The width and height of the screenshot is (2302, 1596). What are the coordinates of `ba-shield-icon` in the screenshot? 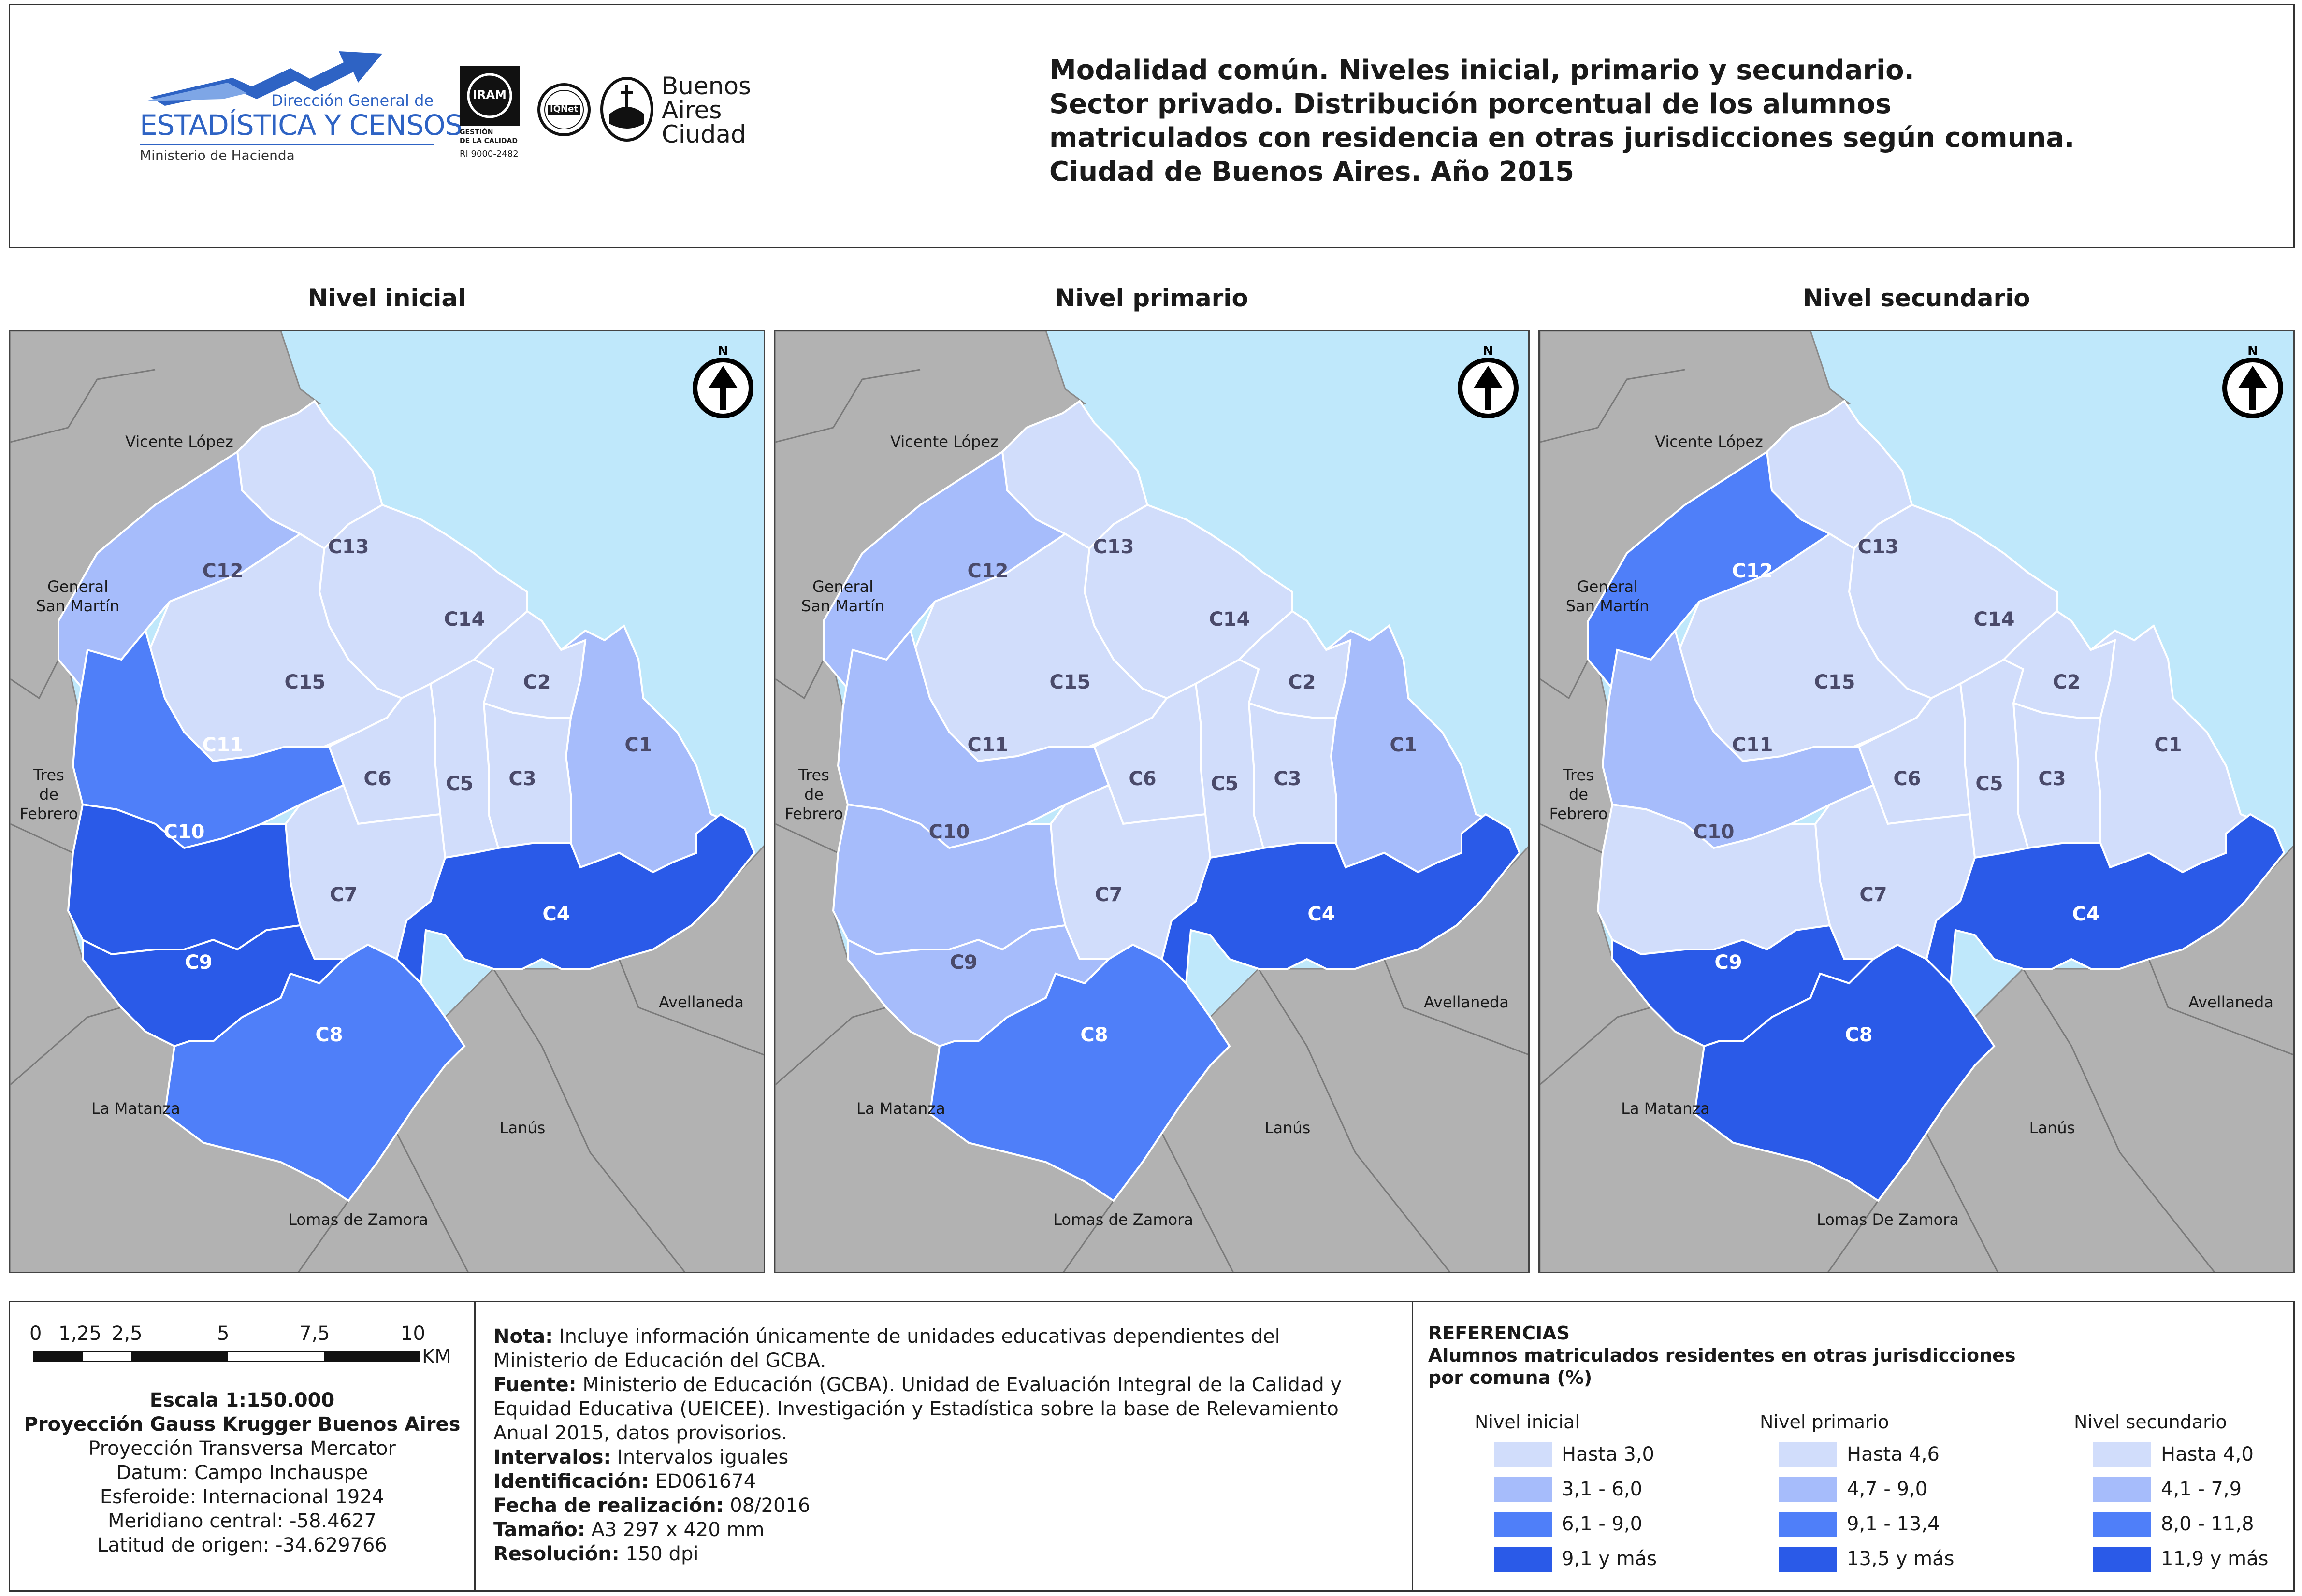 It's located at (627, 109).